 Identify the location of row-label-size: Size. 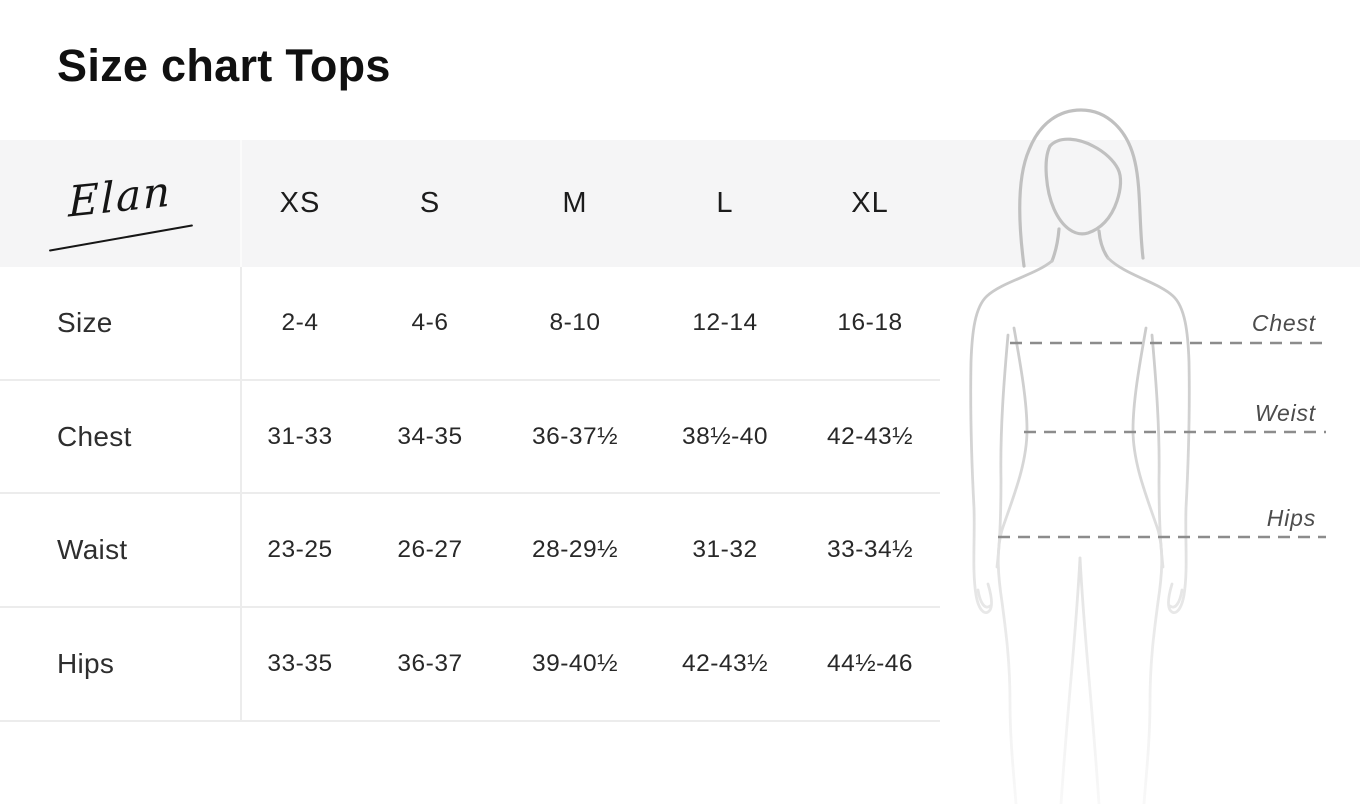
(120, 324).